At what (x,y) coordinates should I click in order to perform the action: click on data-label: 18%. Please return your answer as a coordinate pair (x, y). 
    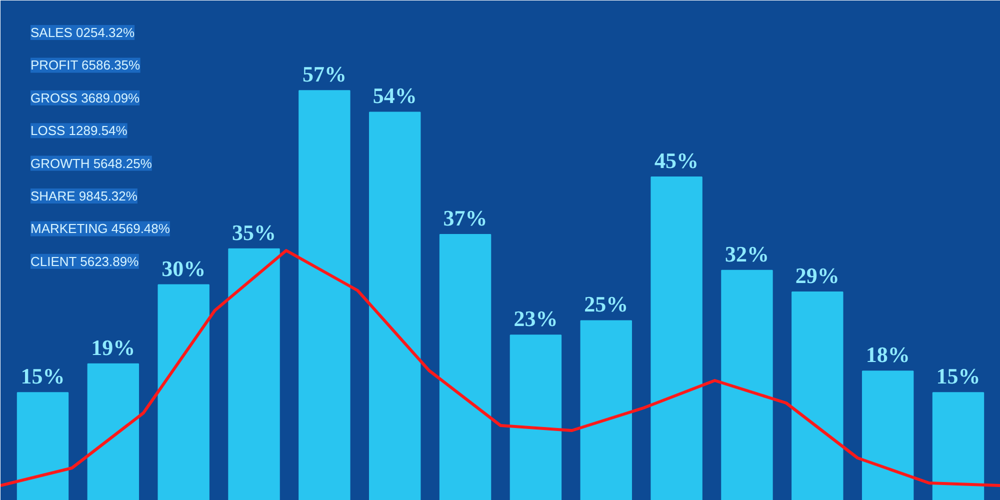
    Looking at the image, I should click on (888, 355).